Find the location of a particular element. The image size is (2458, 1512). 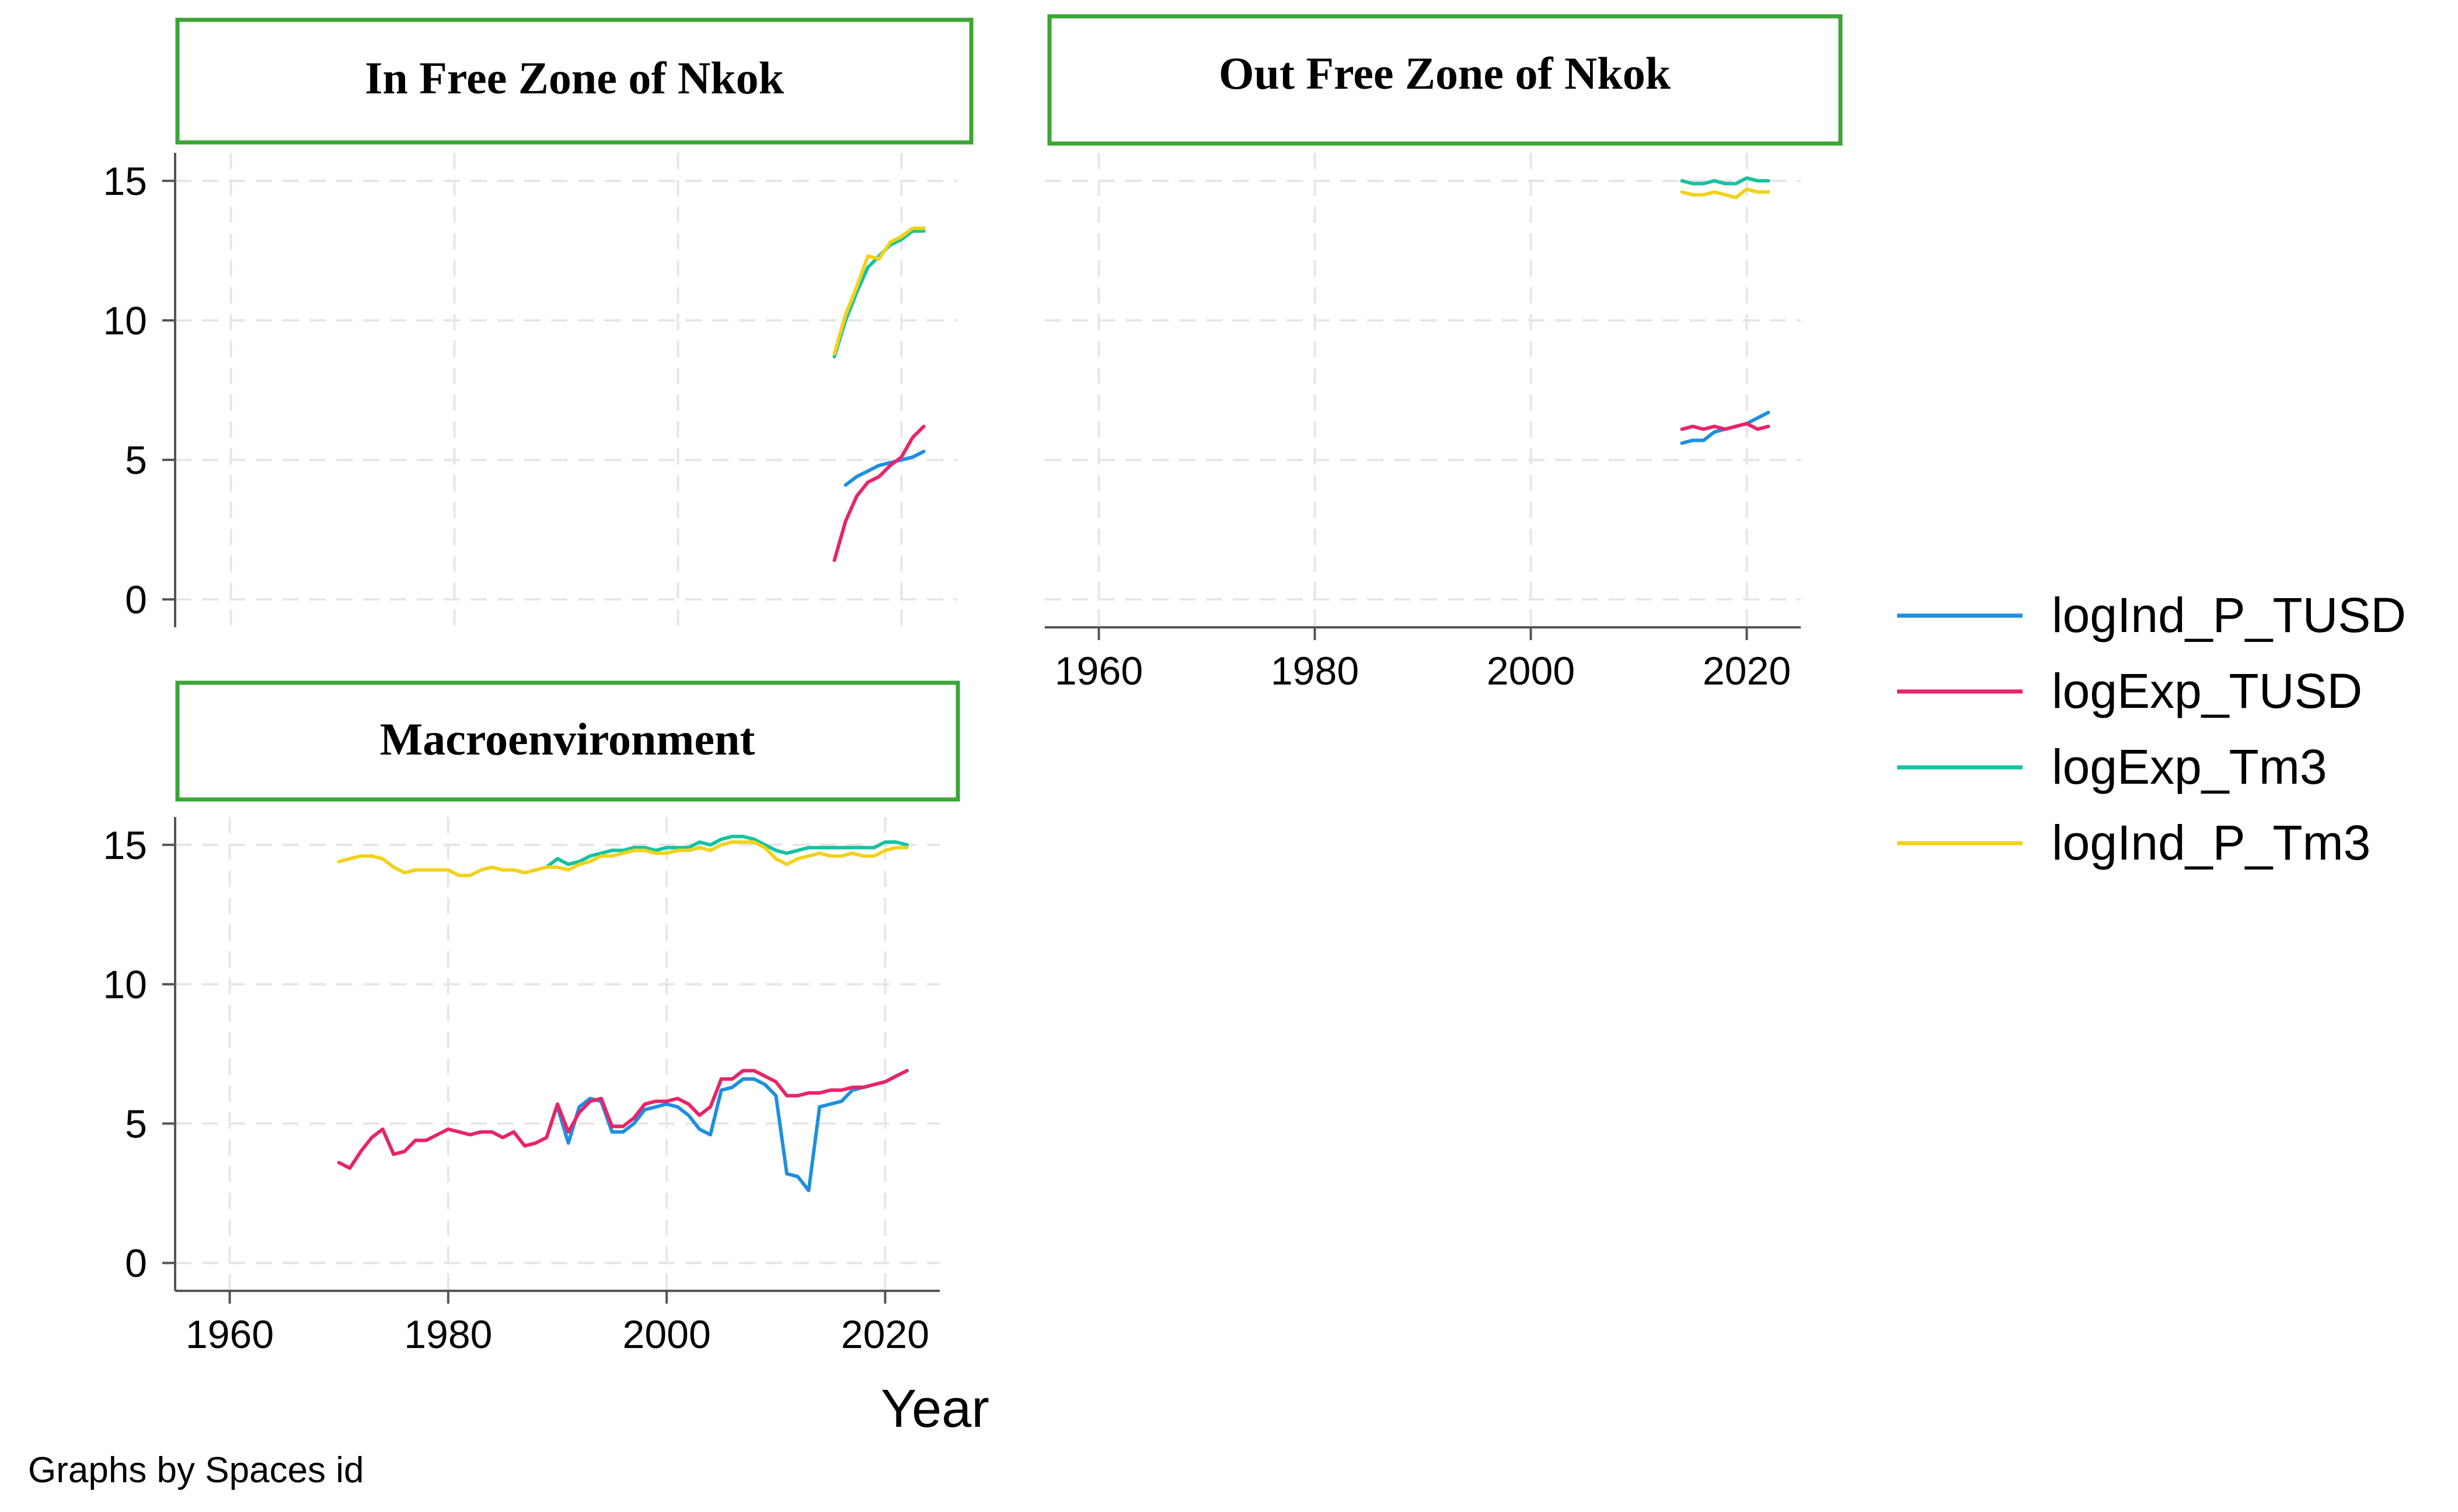

legend-label-logInd_P_Tm3: logInd_P_Tm3 is located at coordinates (2211, 843).